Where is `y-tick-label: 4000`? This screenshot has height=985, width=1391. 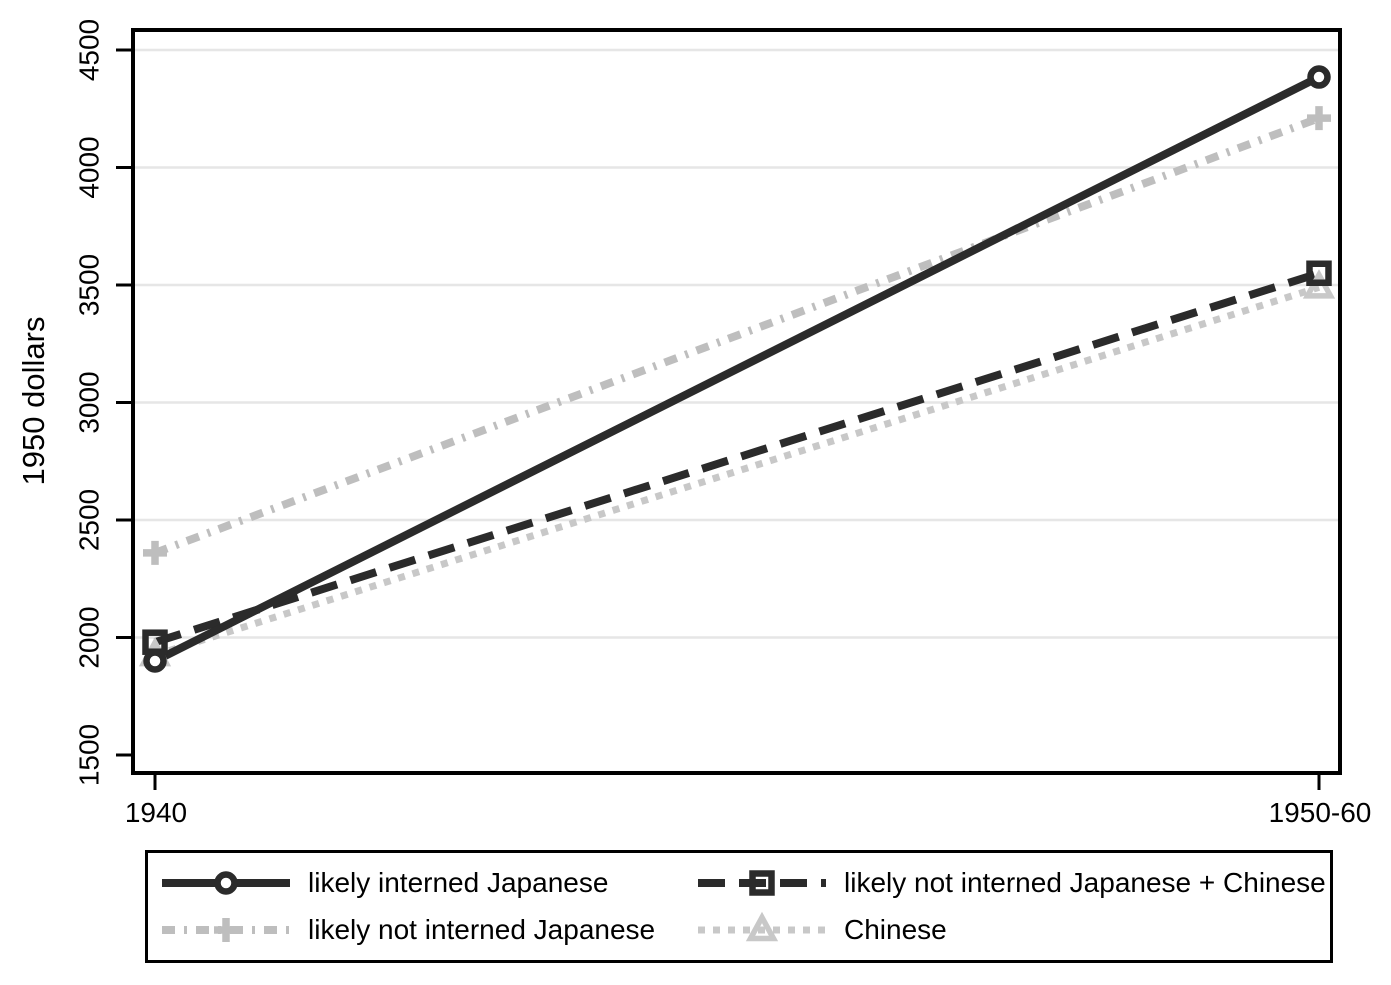
y-tick-label: 4000 is located at coordinates (89, 167).